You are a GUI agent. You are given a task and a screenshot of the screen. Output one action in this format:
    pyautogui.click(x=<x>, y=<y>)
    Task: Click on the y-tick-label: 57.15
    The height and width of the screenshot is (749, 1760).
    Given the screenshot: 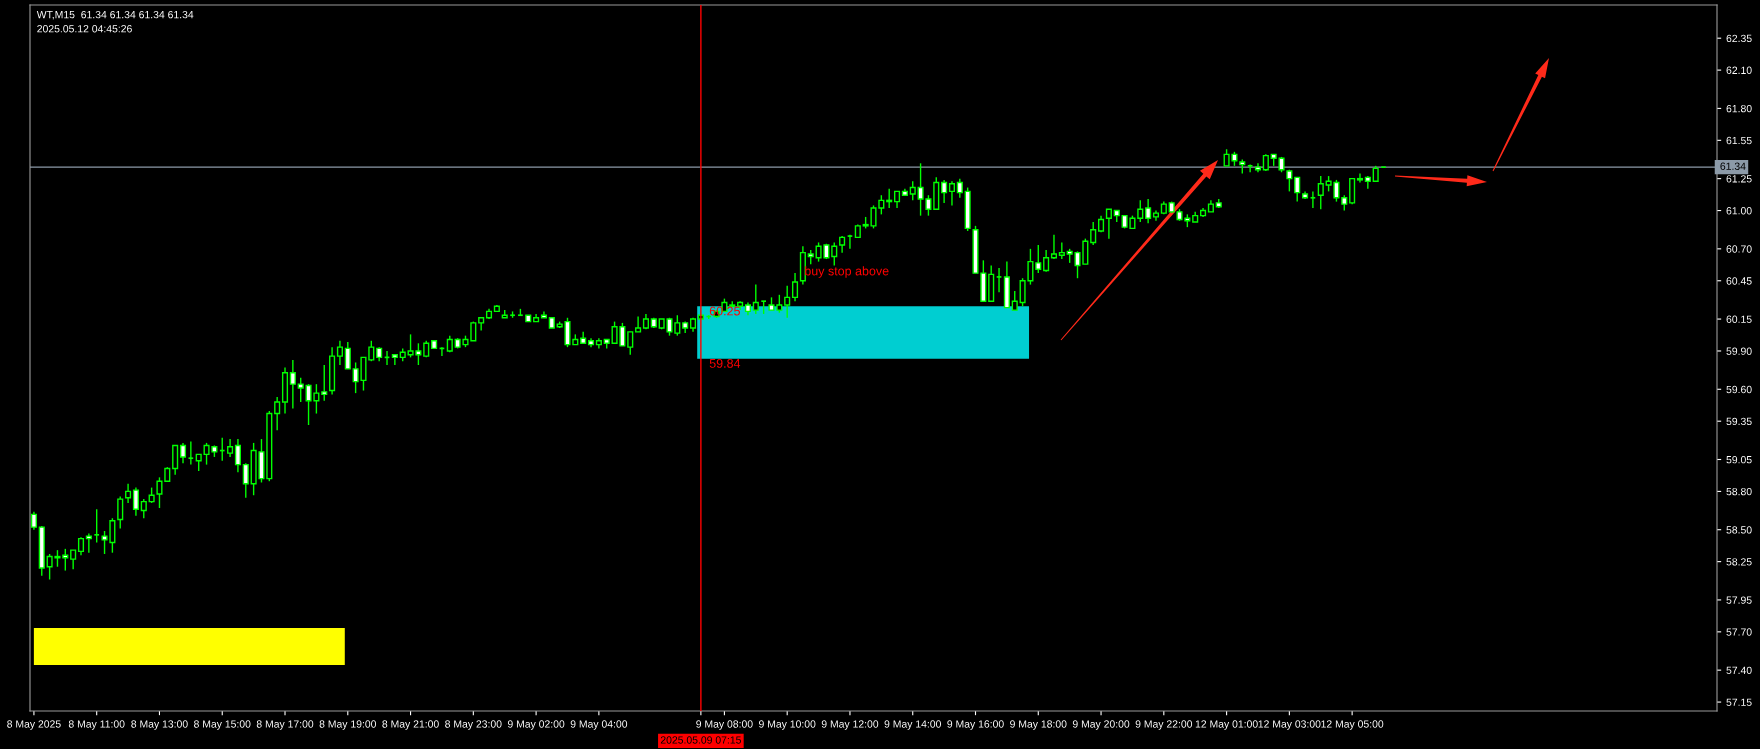 What is the action you would take?
    pyautogui.click(x=1739, y=702)
    